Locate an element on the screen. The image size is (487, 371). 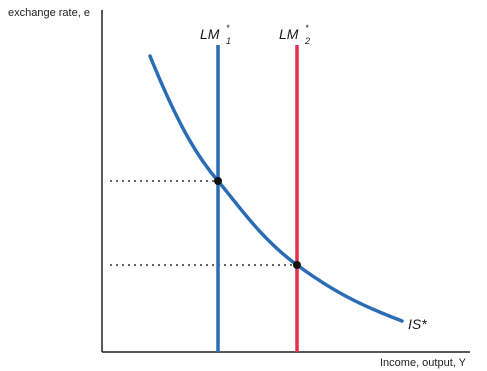
svg-text: 2 is located at coordinates (307, 41).